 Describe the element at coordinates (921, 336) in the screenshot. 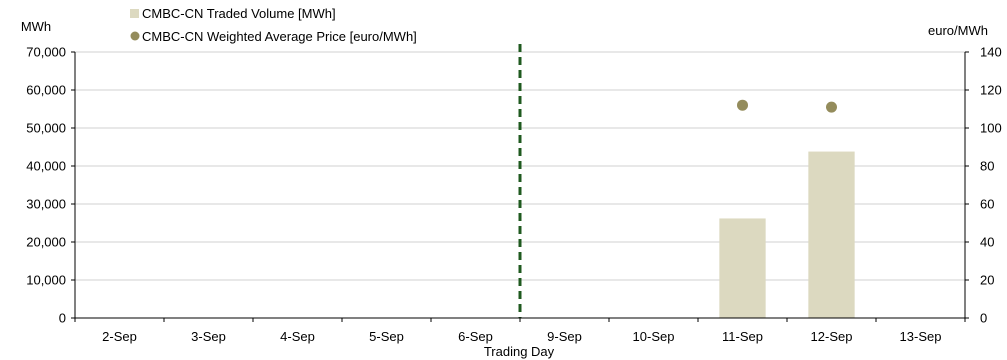

I see `x-tick-label: 13-Sep` at that location.